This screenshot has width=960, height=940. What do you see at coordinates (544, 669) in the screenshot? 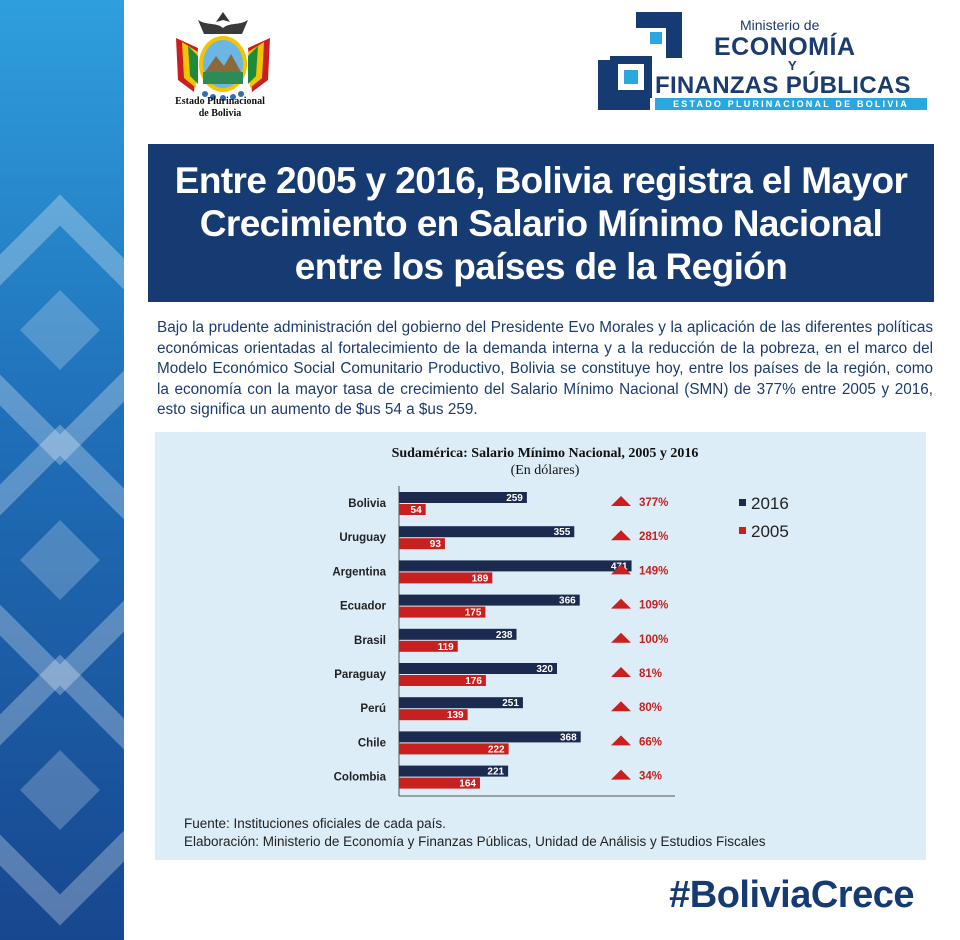
I see `bar-label-2016: 320` at bounding box center [544, 669].